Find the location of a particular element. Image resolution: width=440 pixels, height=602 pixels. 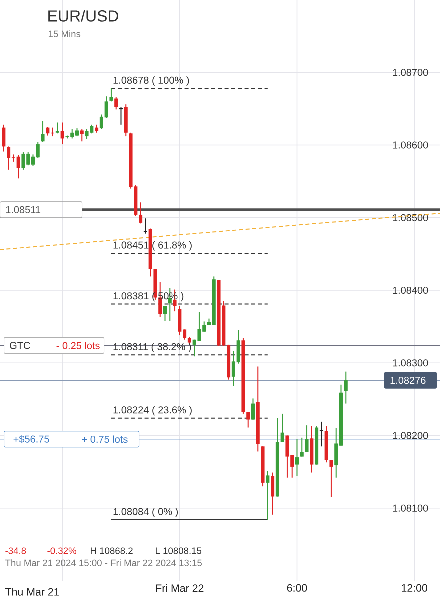

annotation: - 0.25 lots is located at coordinates (78, 346).